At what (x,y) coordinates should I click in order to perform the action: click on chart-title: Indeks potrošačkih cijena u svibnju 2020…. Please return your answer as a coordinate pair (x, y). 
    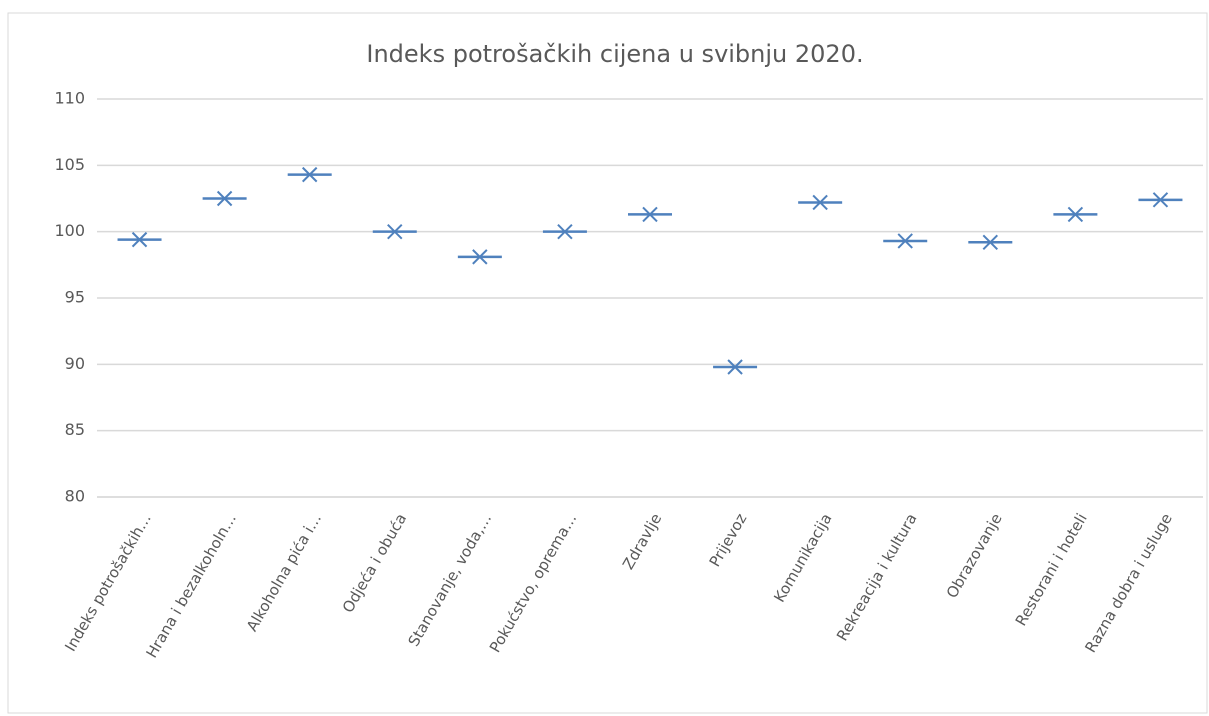
    Looking at the image, I should click on (614, 54).